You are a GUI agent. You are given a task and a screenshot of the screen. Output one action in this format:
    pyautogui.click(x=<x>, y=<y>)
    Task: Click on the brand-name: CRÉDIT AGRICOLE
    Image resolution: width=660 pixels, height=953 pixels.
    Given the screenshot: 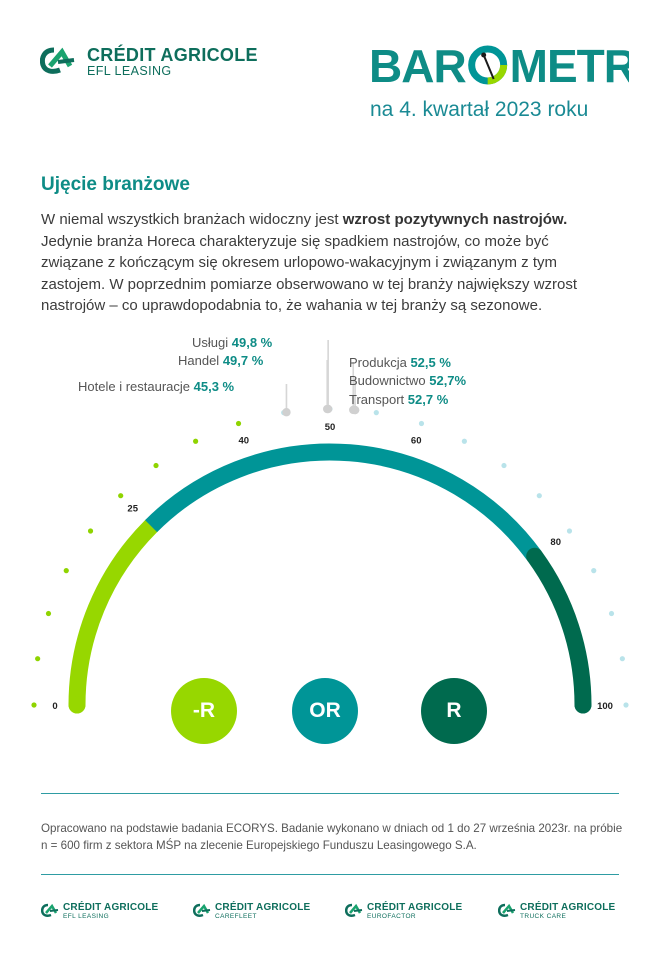 What is the action you would take?
    pyautogui.click(x=172, y=55)
    